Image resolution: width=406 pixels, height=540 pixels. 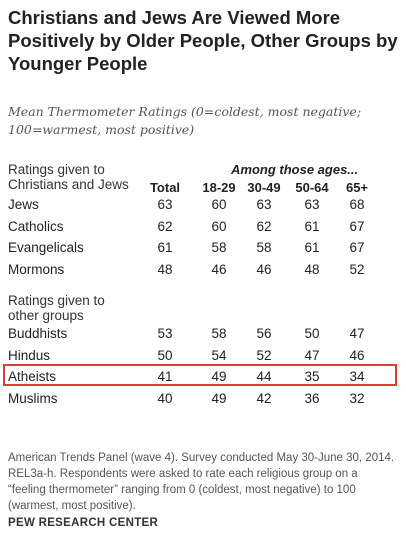 I want to click on column-header: 18-29, so click(x=219, y=187).